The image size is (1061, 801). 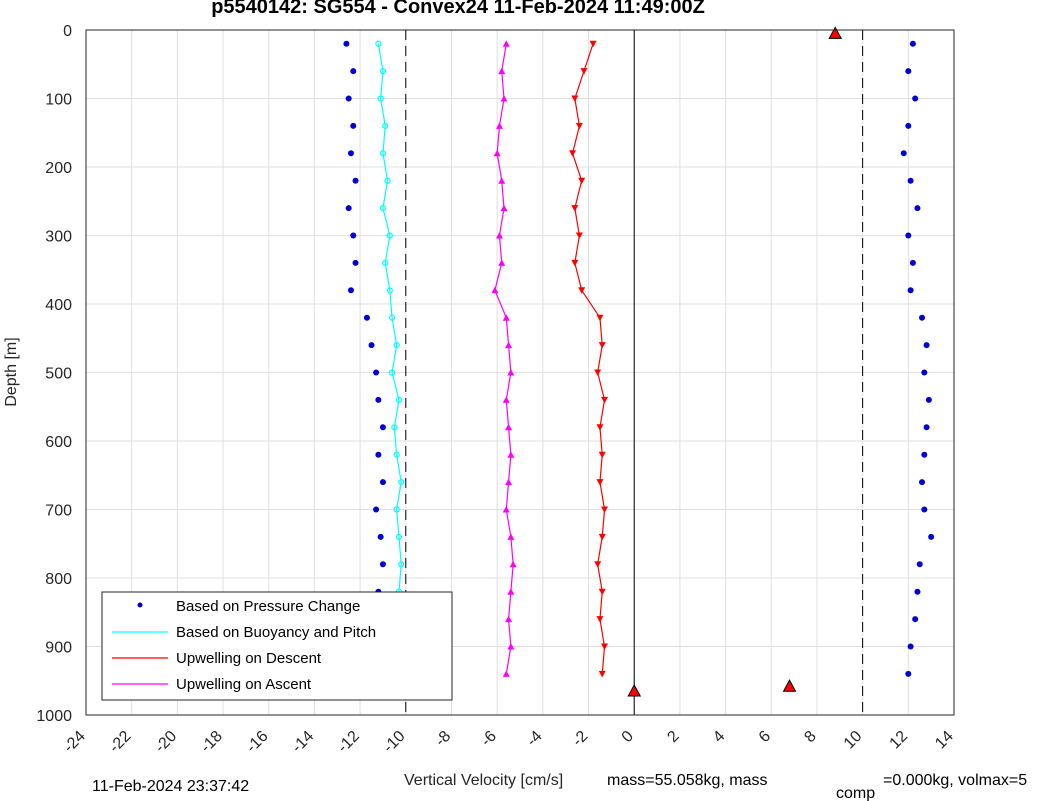 What do you see at coordinates (58, 442) in the screenshot?
I see `y-tick-label: 600` at bounding box center [58, 442].